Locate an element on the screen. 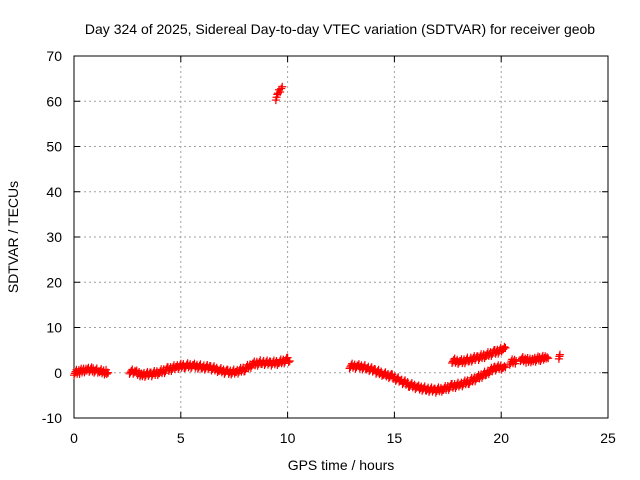 Image resolution: width=640 pixels, height=480 pixels. x-tick-label: 0 is located at coordinates (74, 438).